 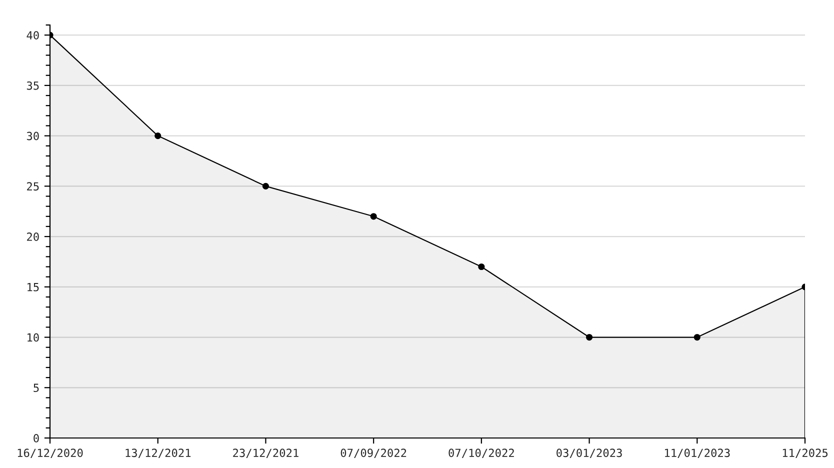 I want to click on x-tick-label: 07/09/2022, so click(x=373, y=453).